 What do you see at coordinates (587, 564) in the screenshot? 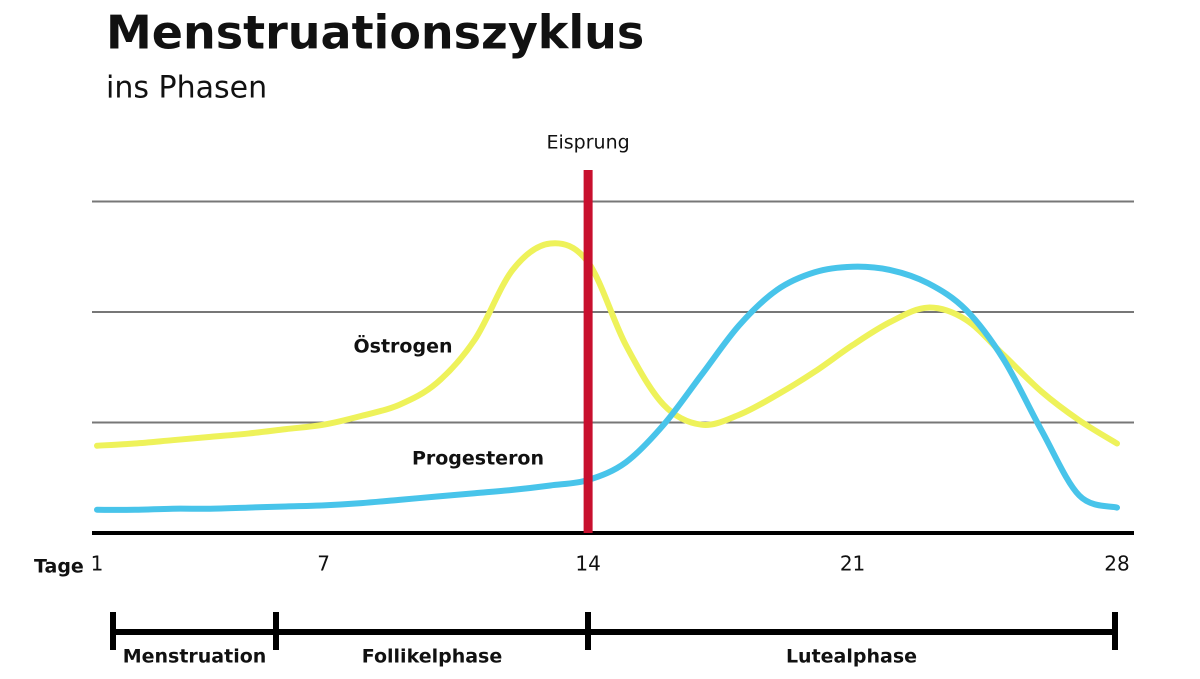
I see `x-tick-label: 14` at bounding box center [587, 564].